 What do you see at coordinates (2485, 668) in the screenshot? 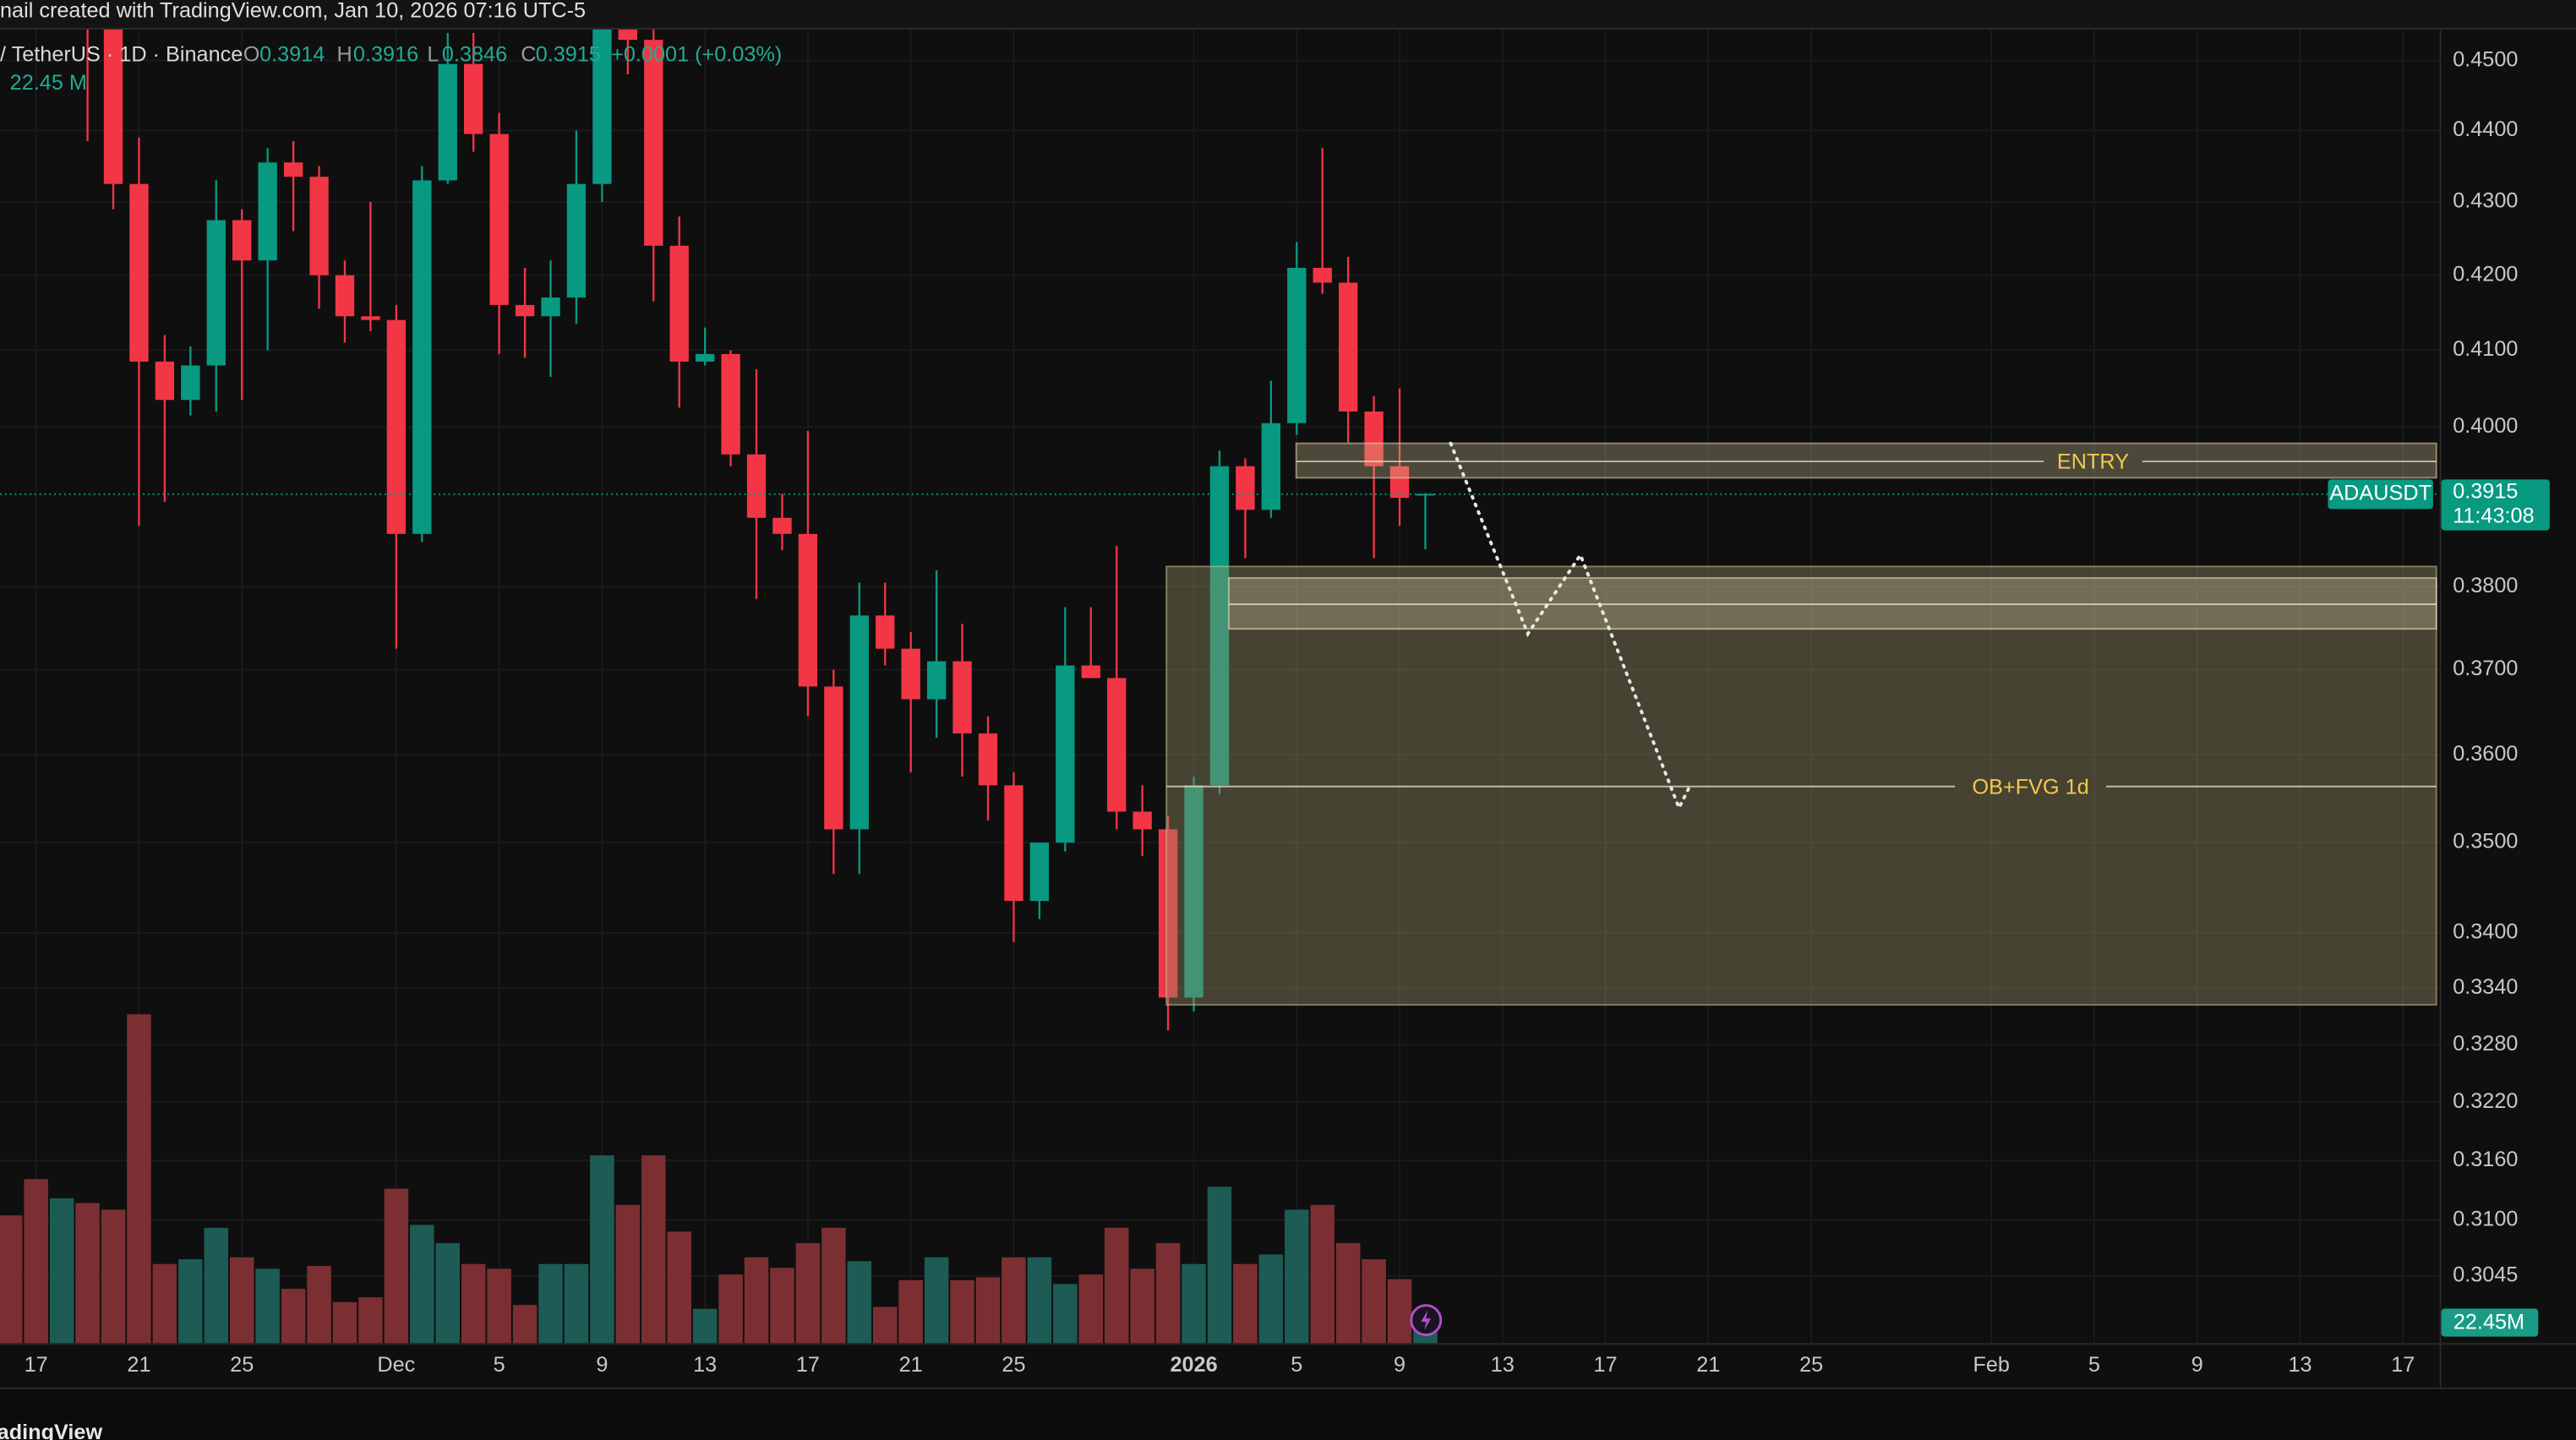
I see `y-tick-label: 0.3700` at bounding box center [2485, 668].